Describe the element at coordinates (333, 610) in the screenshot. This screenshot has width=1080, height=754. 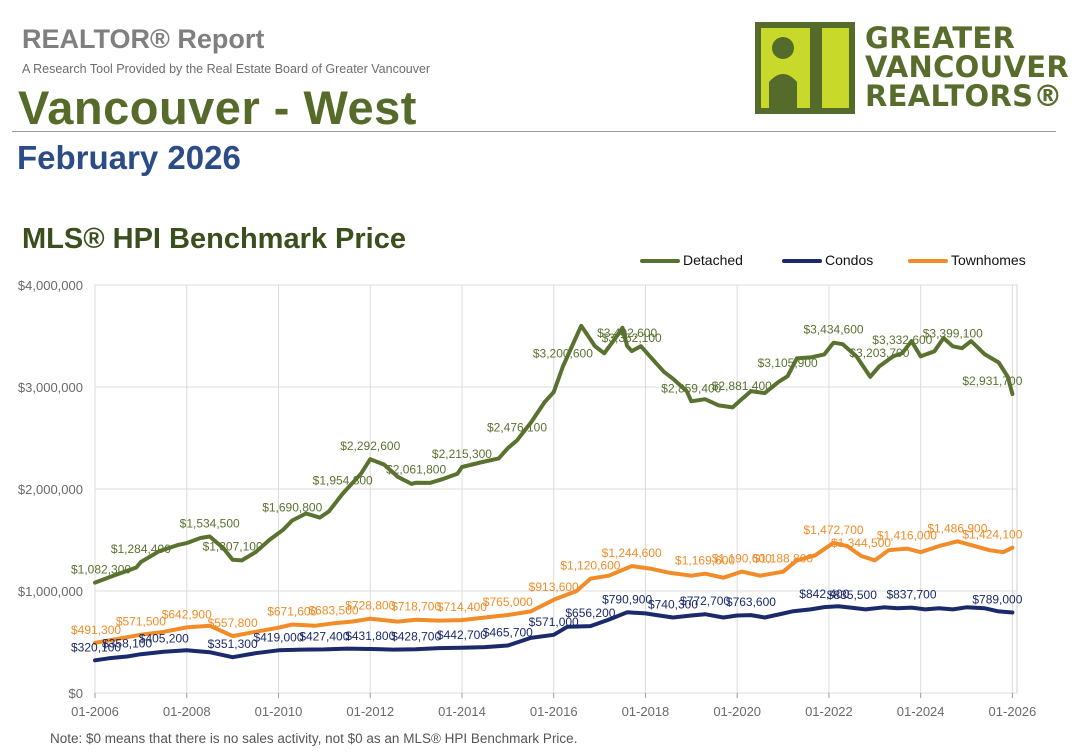
I see `data-label-townhomes: $683,500` at that location.